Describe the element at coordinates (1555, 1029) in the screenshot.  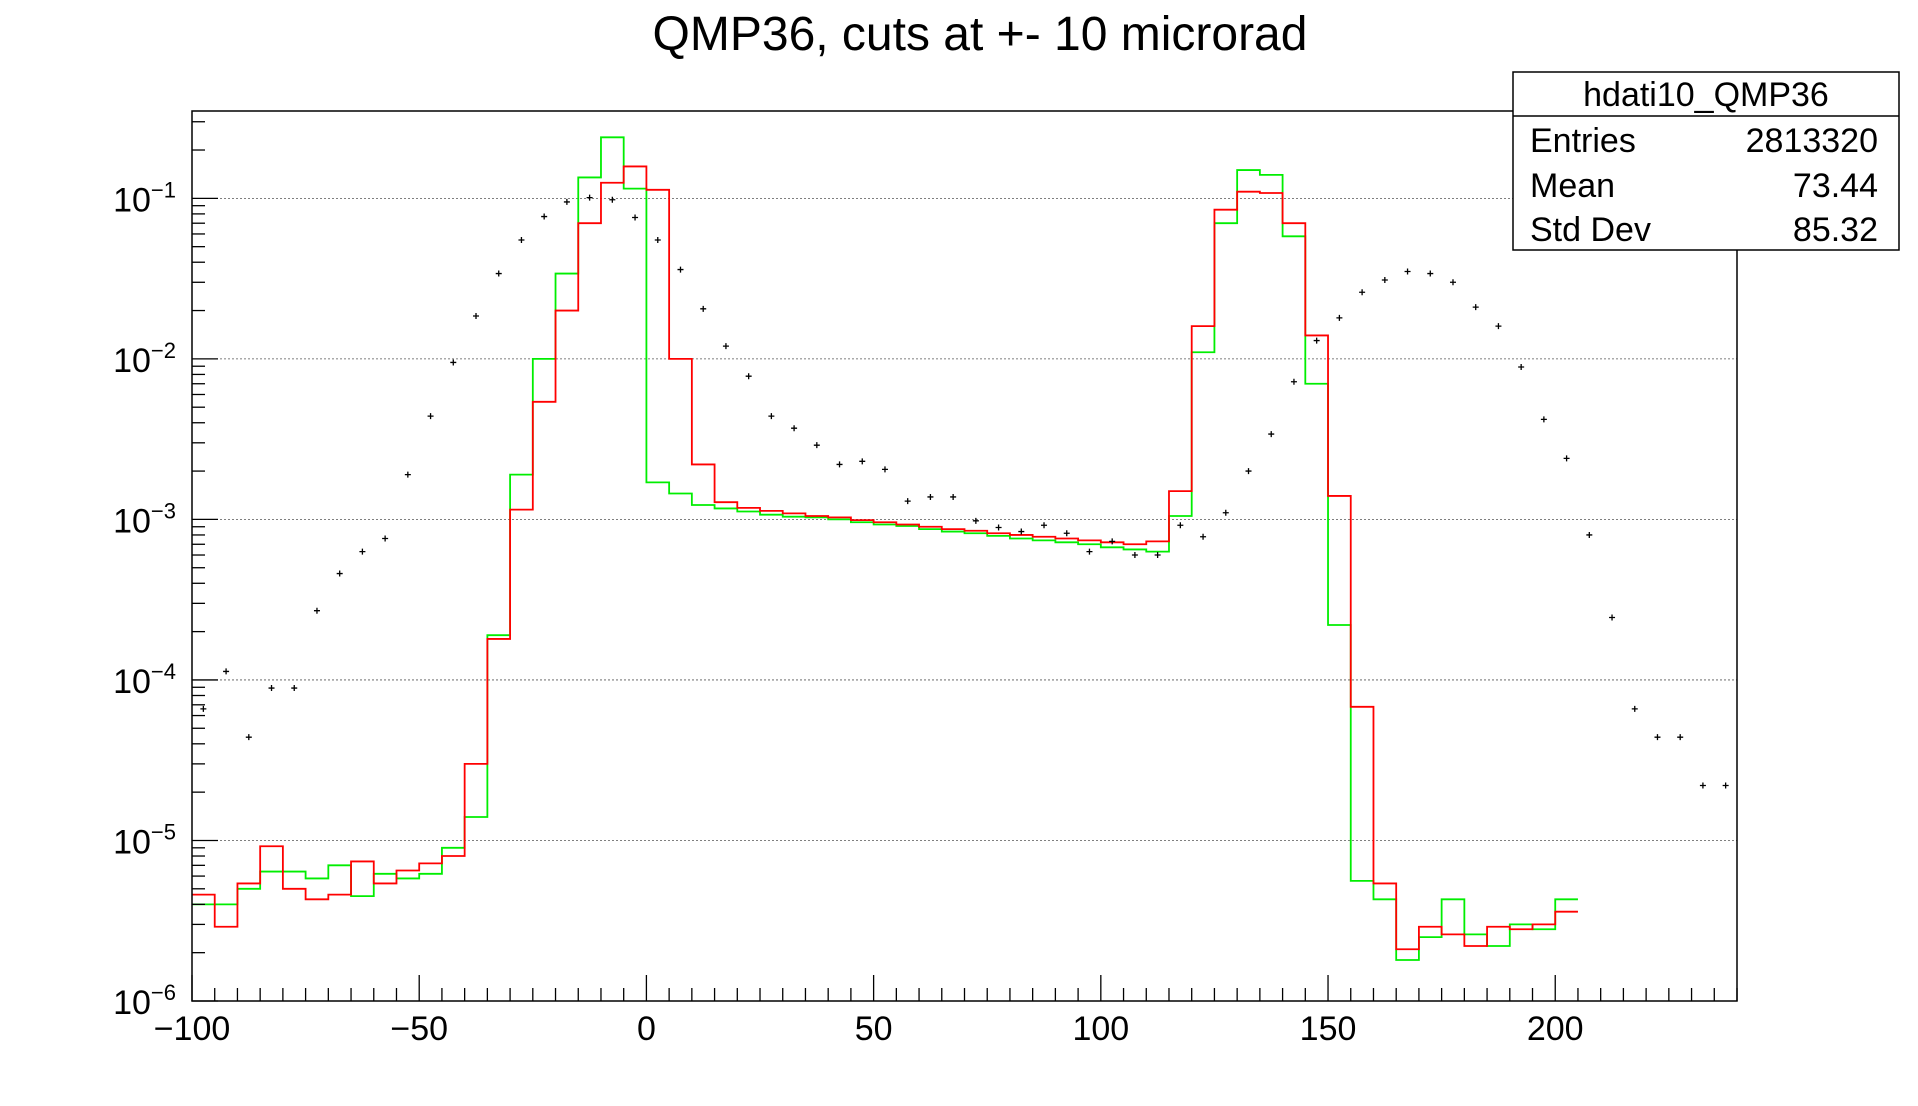
I see `x-tick-label: 200` at that location.